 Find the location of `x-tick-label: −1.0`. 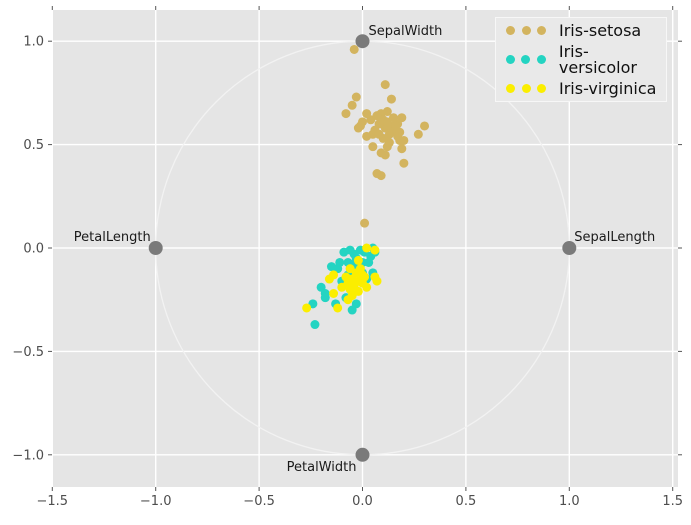

x-tick-label: −1.0 is located at coordinates (156, 501).